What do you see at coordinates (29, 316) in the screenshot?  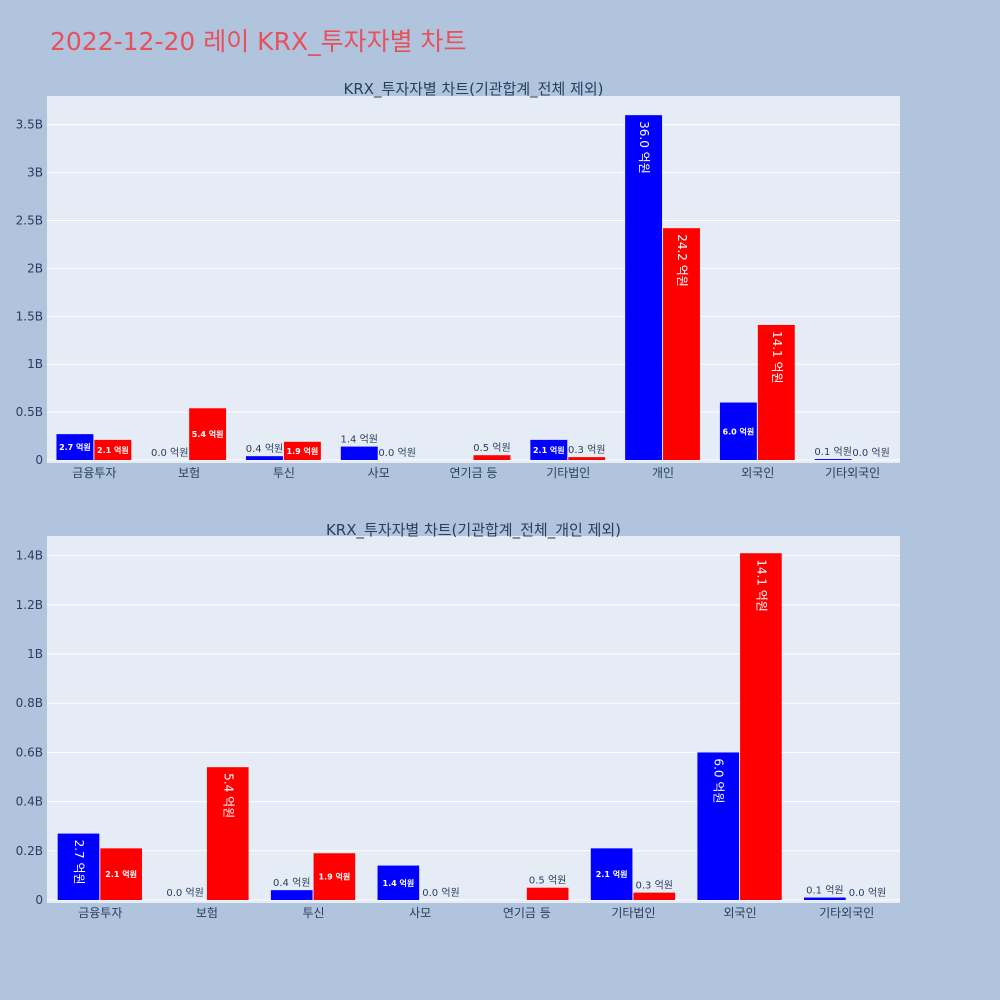 I see `y-tick-label: 1.5B` at bounding box center [29, 316].